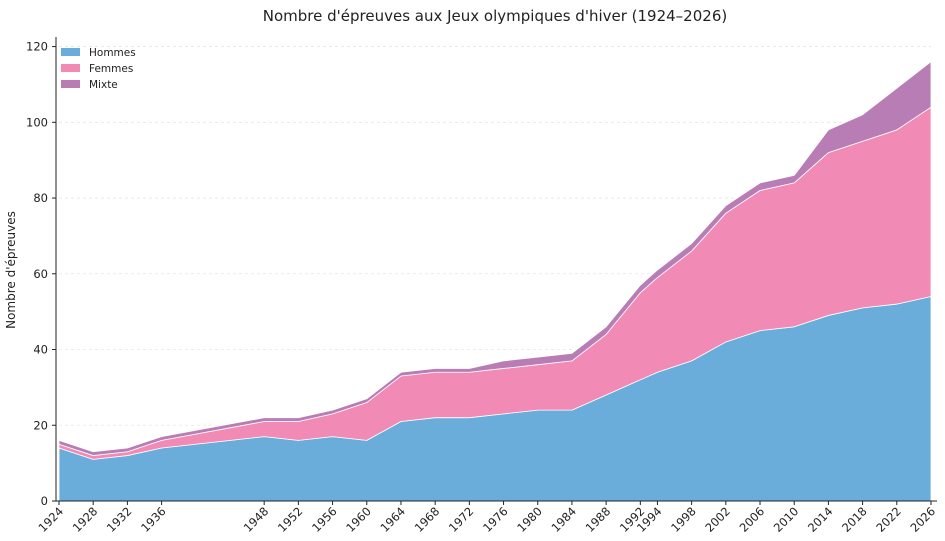 Image resolution: width=945 pixels, height=541 pixels. What do you see at coordinates (119, 519) in the screenshot?
I see `x-tick-label: 1932` at bounding box center [119, 519].